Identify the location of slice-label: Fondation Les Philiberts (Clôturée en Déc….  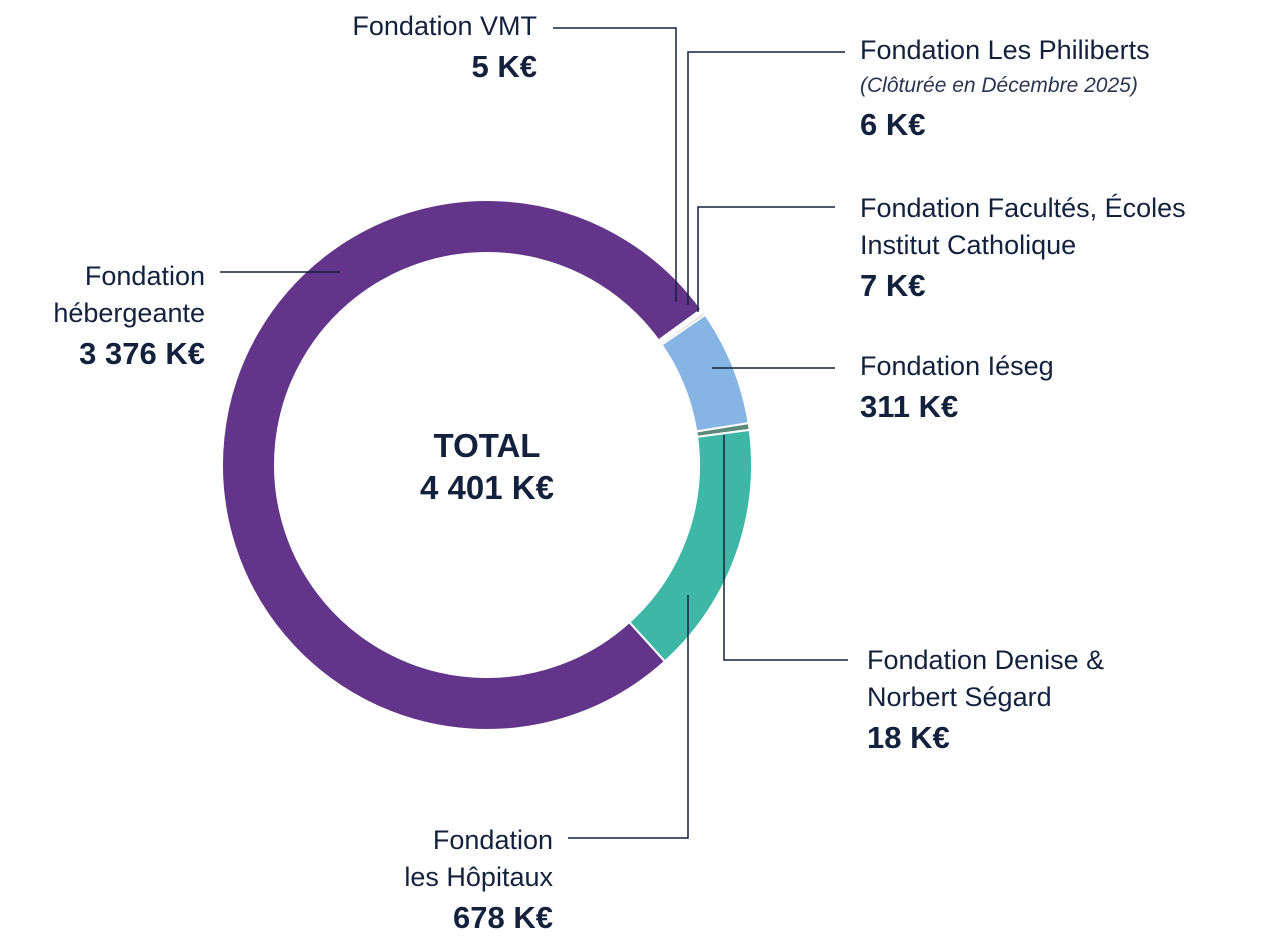
(1060, 89).